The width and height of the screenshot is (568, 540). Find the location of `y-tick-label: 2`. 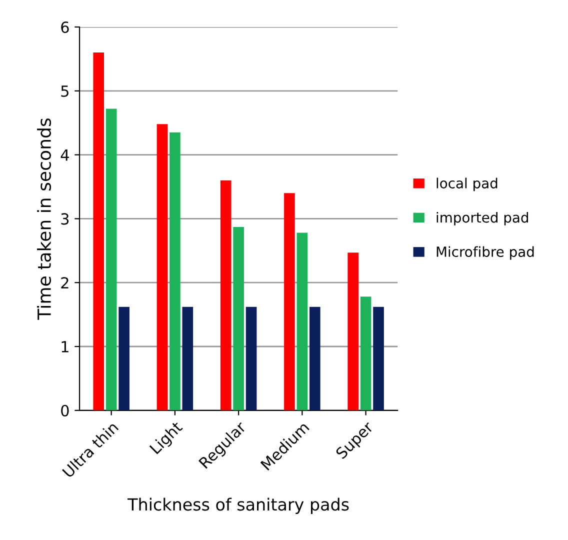

y-tick-label: 2 is located at coordinates (64, 282).